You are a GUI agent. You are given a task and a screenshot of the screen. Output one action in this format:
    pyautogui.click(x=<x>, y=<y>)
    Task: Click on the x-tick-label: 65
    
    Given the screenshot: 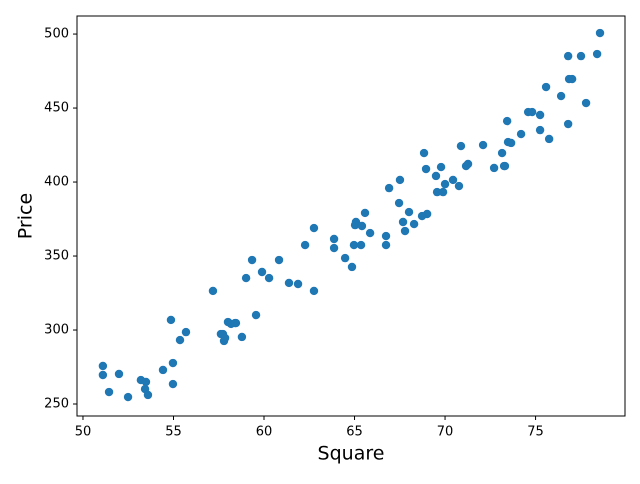 What is the action you would take?
    pyautogui.click(x=354, y=432)
    